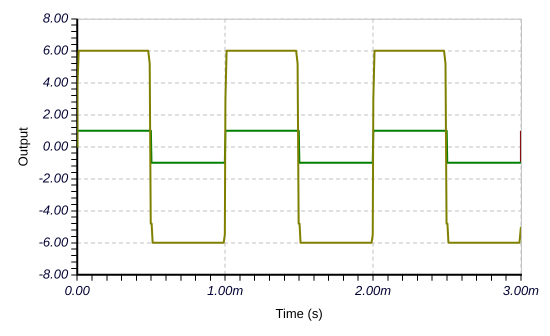  I want to click on x-tick-label: 1.00m, so click(225, 290).